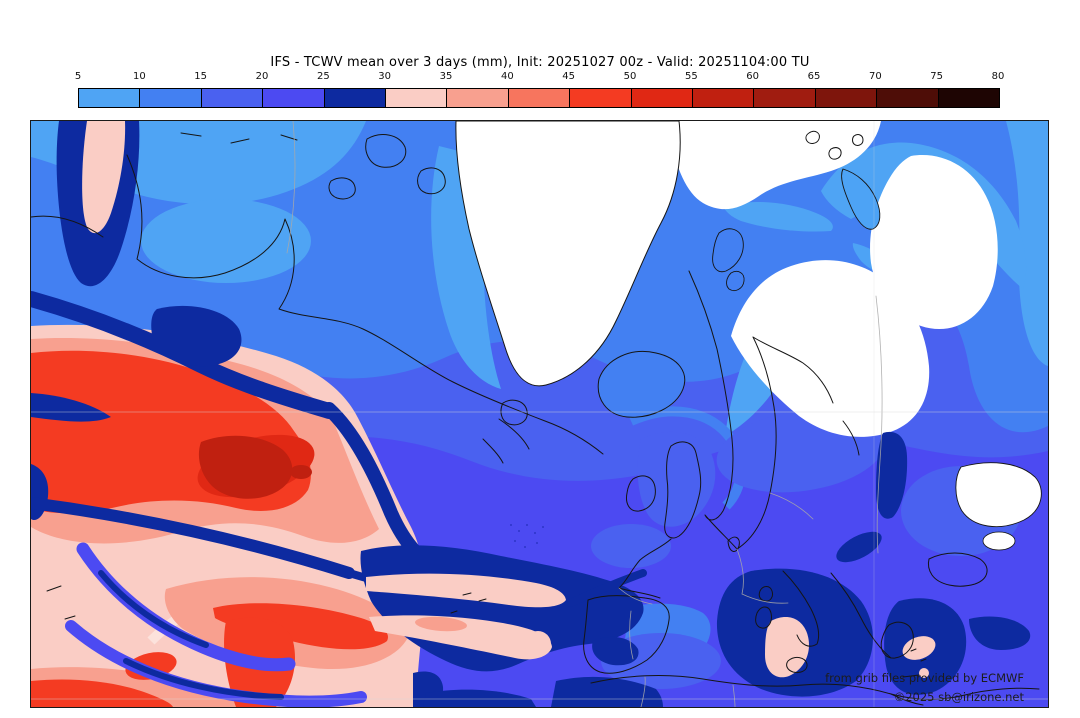 This screenshot has height=718, width=1080. What do you see at coordinates (683, 490) in the screenshot?
I see `britain-coastline` at bounding box center [683, 490].